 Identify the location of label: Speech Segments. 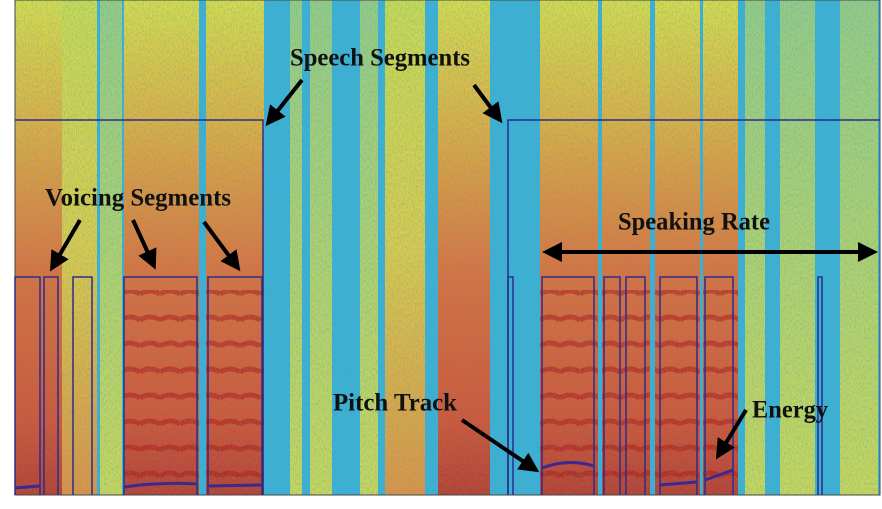
(380, 58).